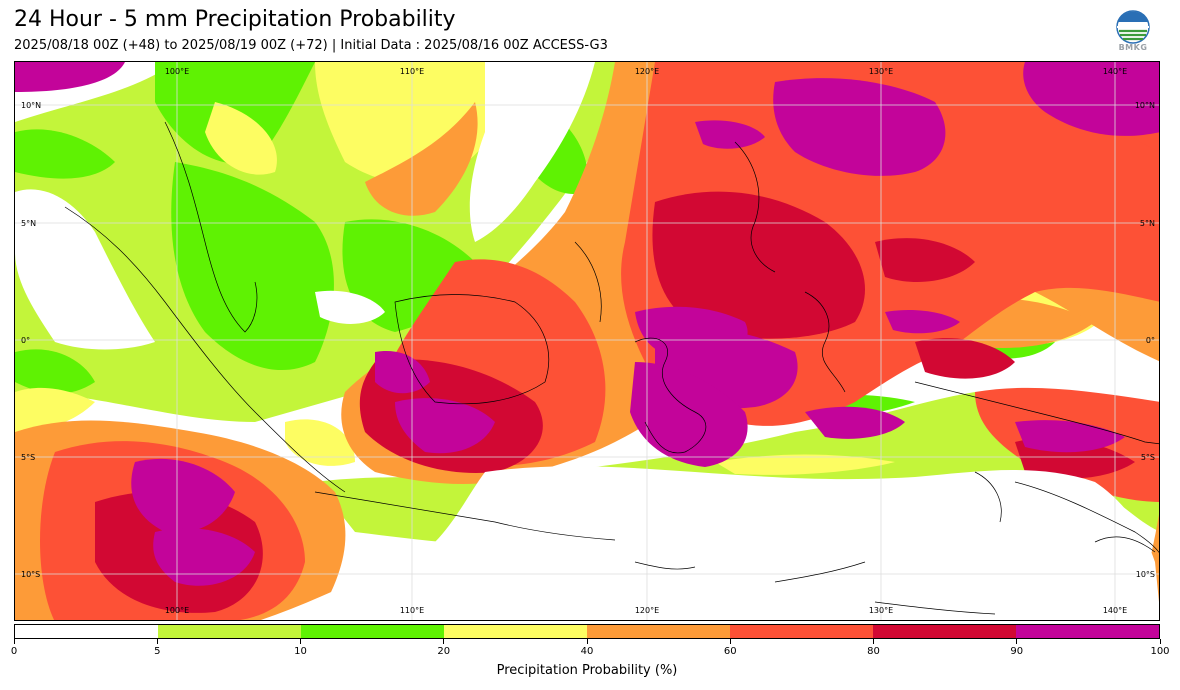  Describe the element at coordinates (1145, 574) in the screenshot. I see `lat-label-right-10s: 10°S` at that location.